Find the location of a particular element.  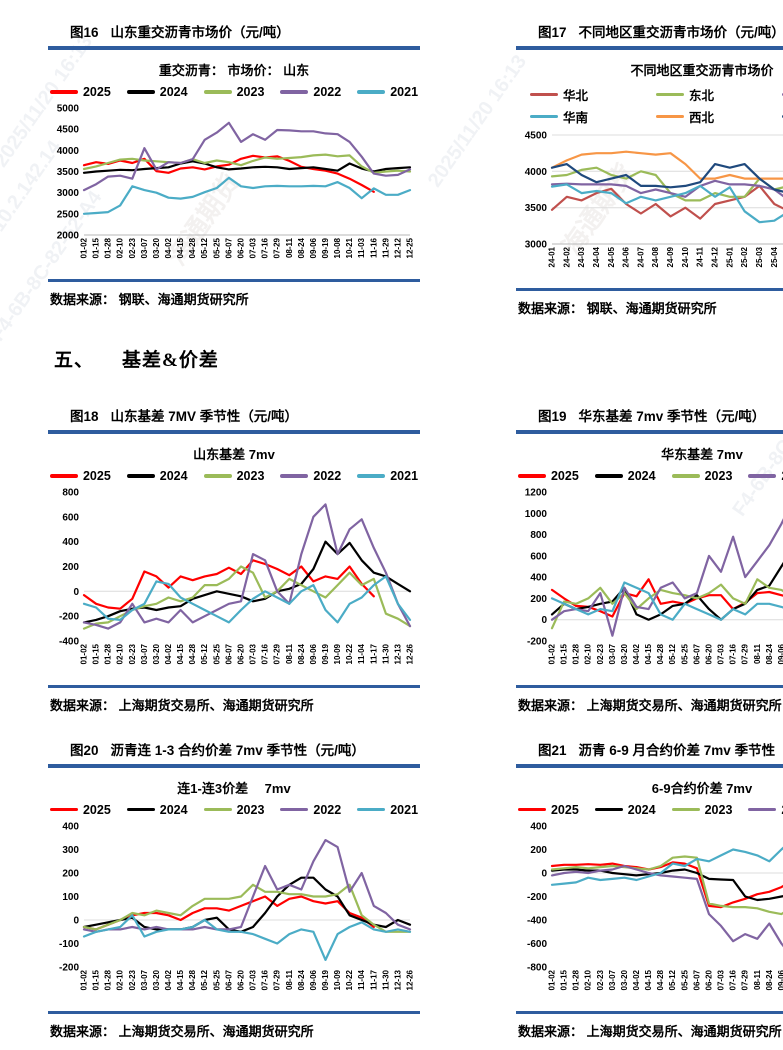

x-tick-label: 11-30 is located at coordinates (385, 979).